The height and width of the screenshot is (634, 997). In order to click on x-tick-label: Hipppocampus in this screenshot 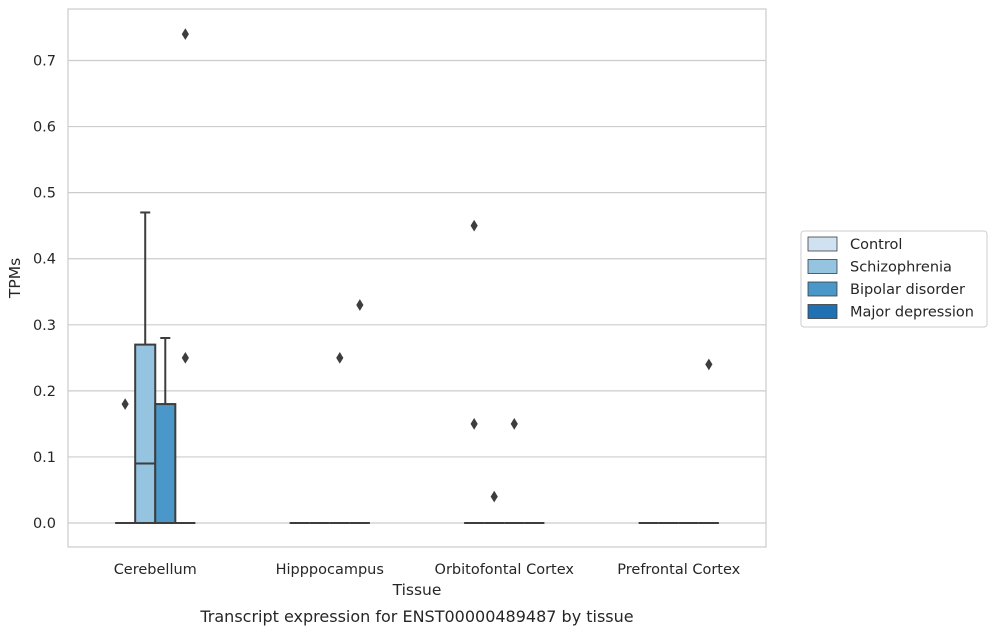, I will do `click(330, 570)`.